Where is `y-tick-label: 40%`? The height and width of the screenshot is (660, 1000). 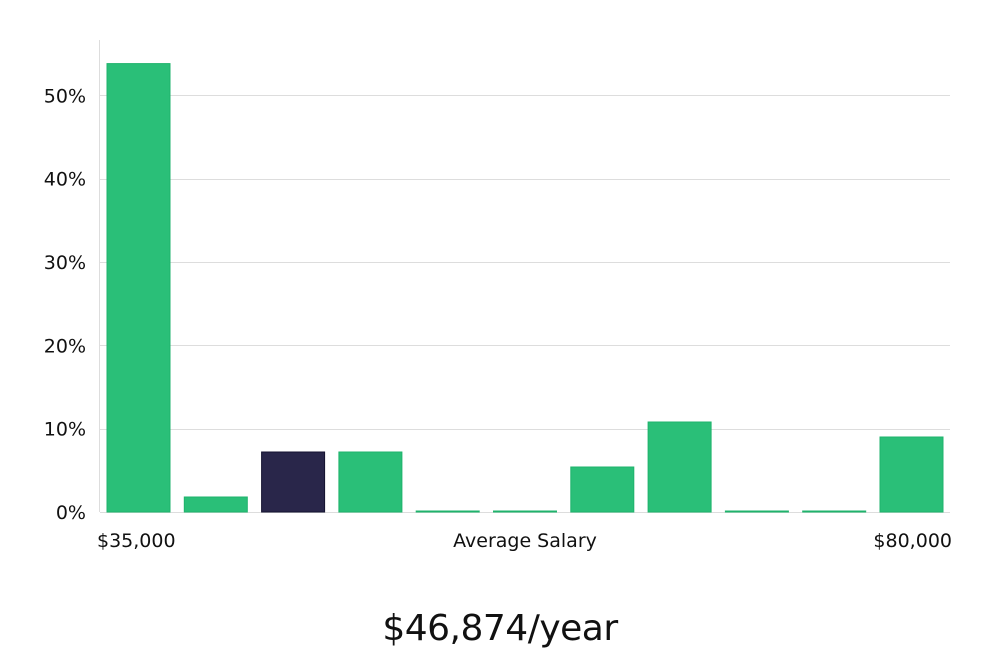
y-tick-label: 40% is located at coordinates (65, 180).